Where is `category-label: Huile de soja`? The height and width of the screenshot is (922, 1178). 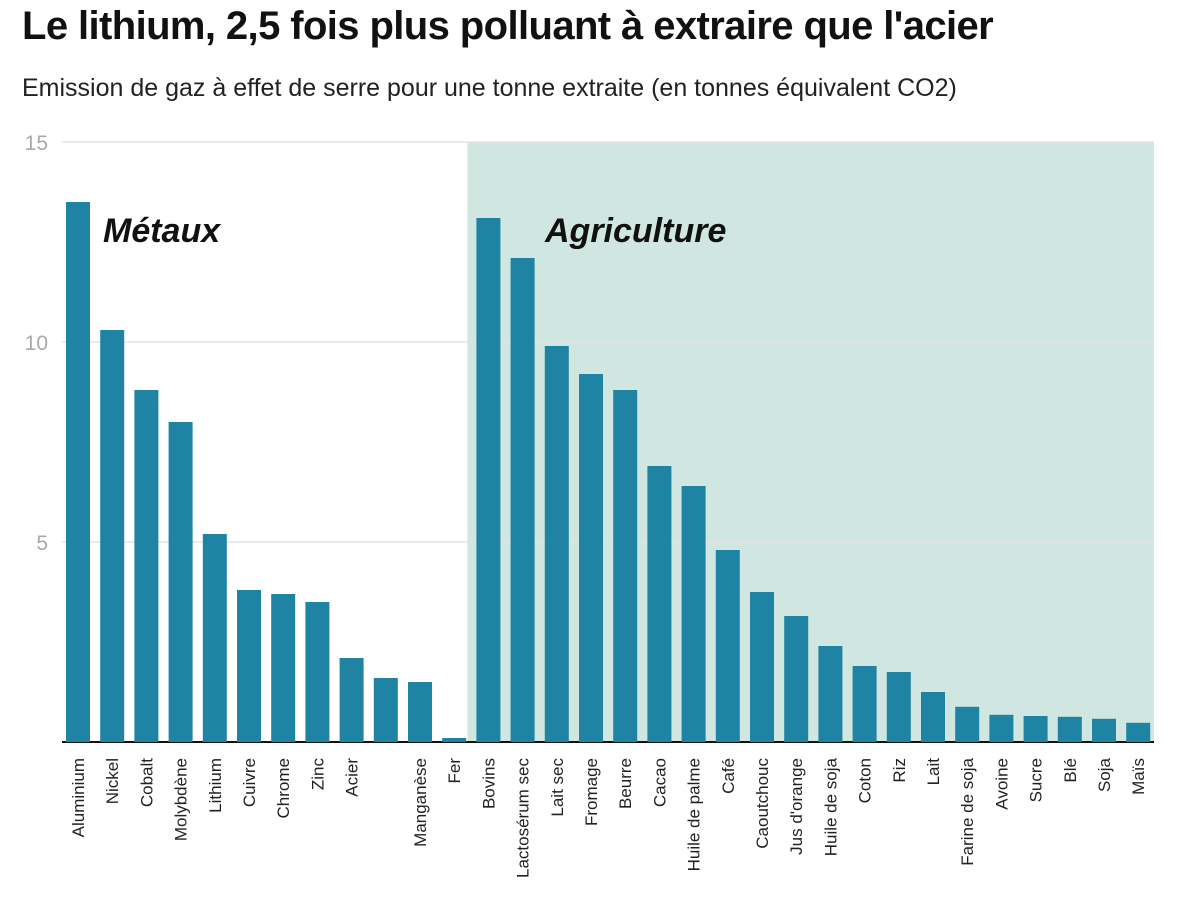
category-label: Huile de soja is located at coordinates (830, 806).